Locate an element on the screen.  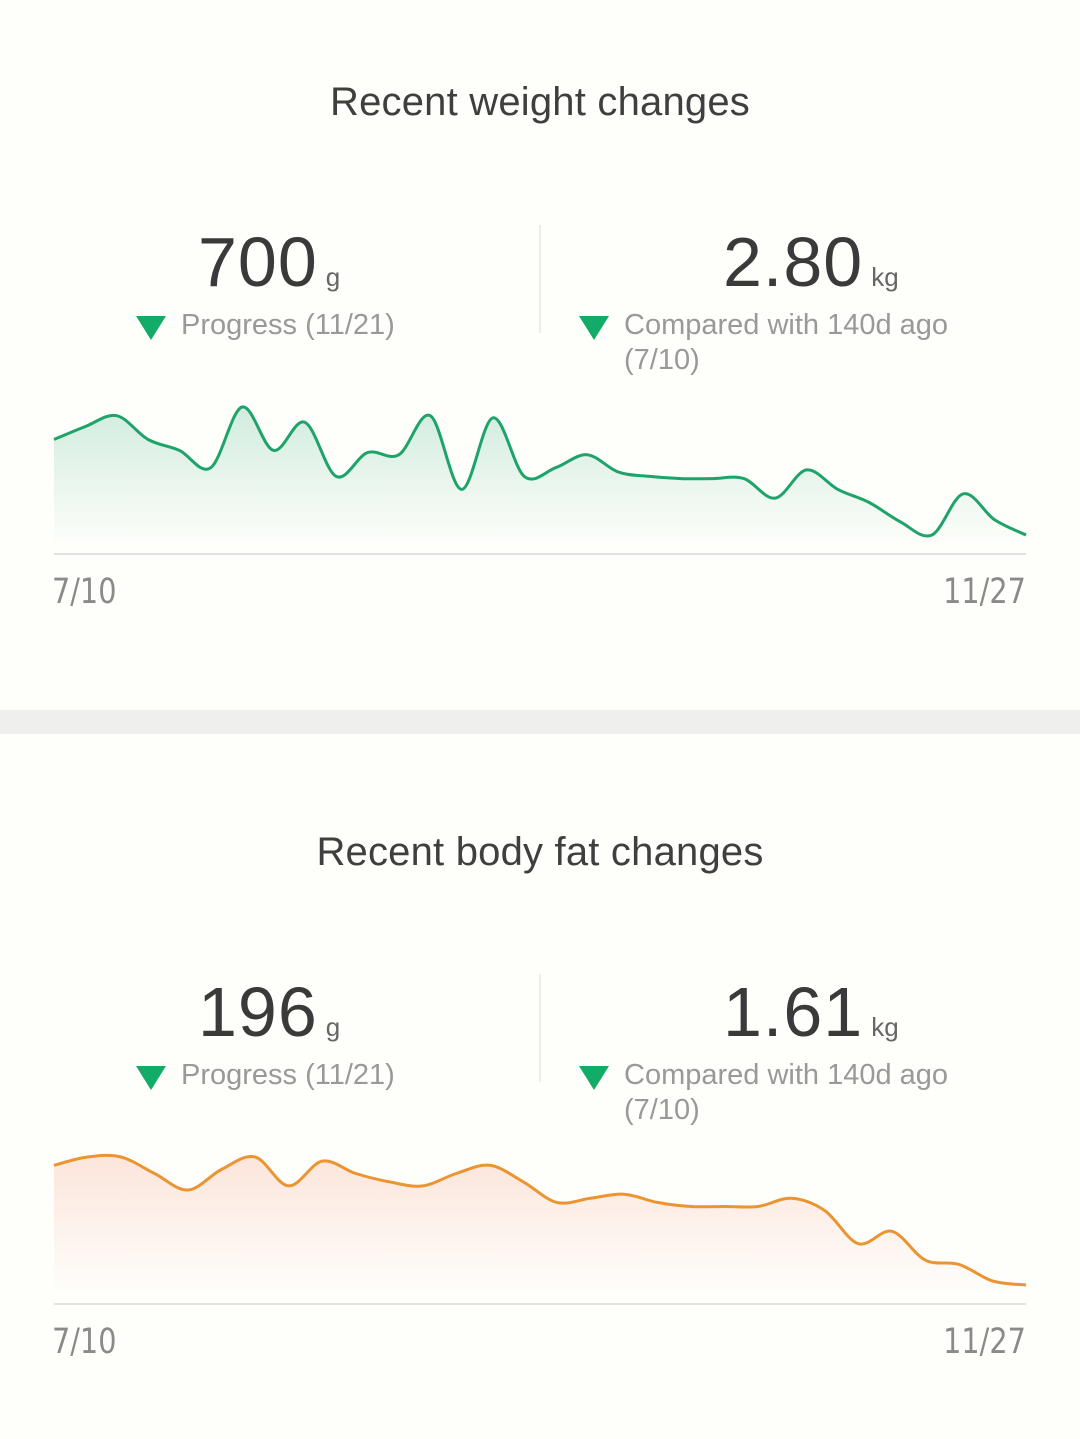
fat-progress-value: 196 is located at coordinates (258, 1012).